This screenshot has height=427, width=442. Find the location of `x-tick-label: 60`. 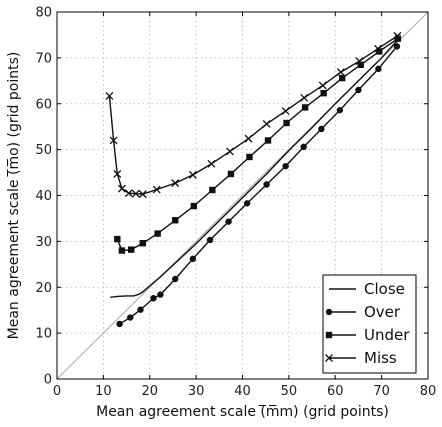

x-tick-label: 60 is located at coordinates (335, 391).